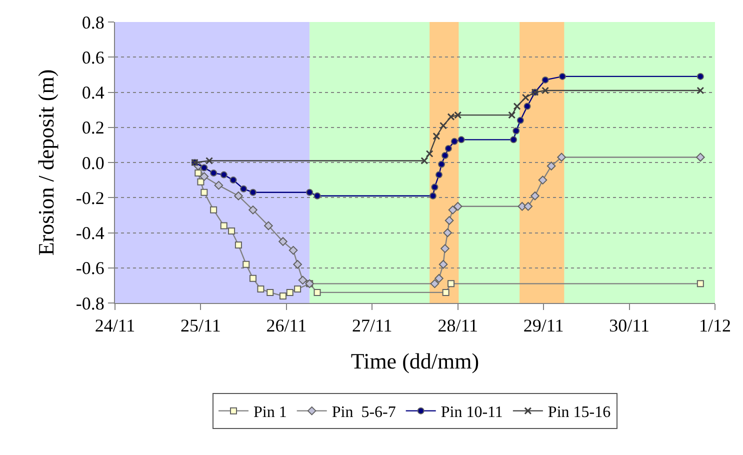  What do you see at coordinates (415, 361) in the screenshot?
I see `x-axis-title: Time (dd/mm)` at bounding box center [415, 361].